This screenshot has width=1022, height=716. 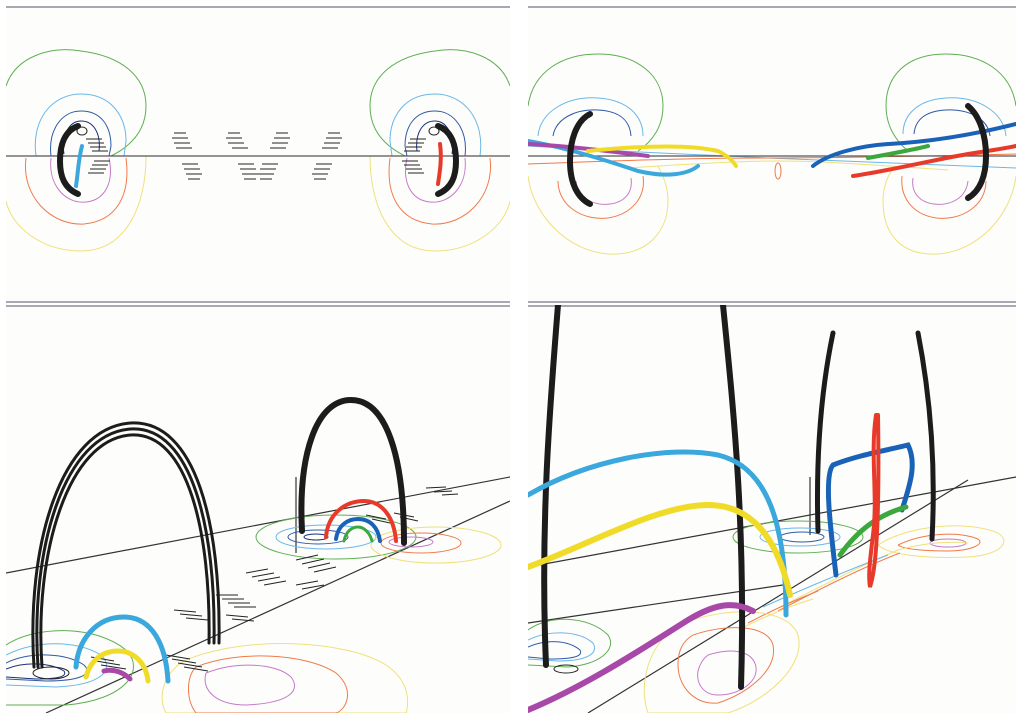 I want to click on contour-group-right, so click(x=439, y=150).